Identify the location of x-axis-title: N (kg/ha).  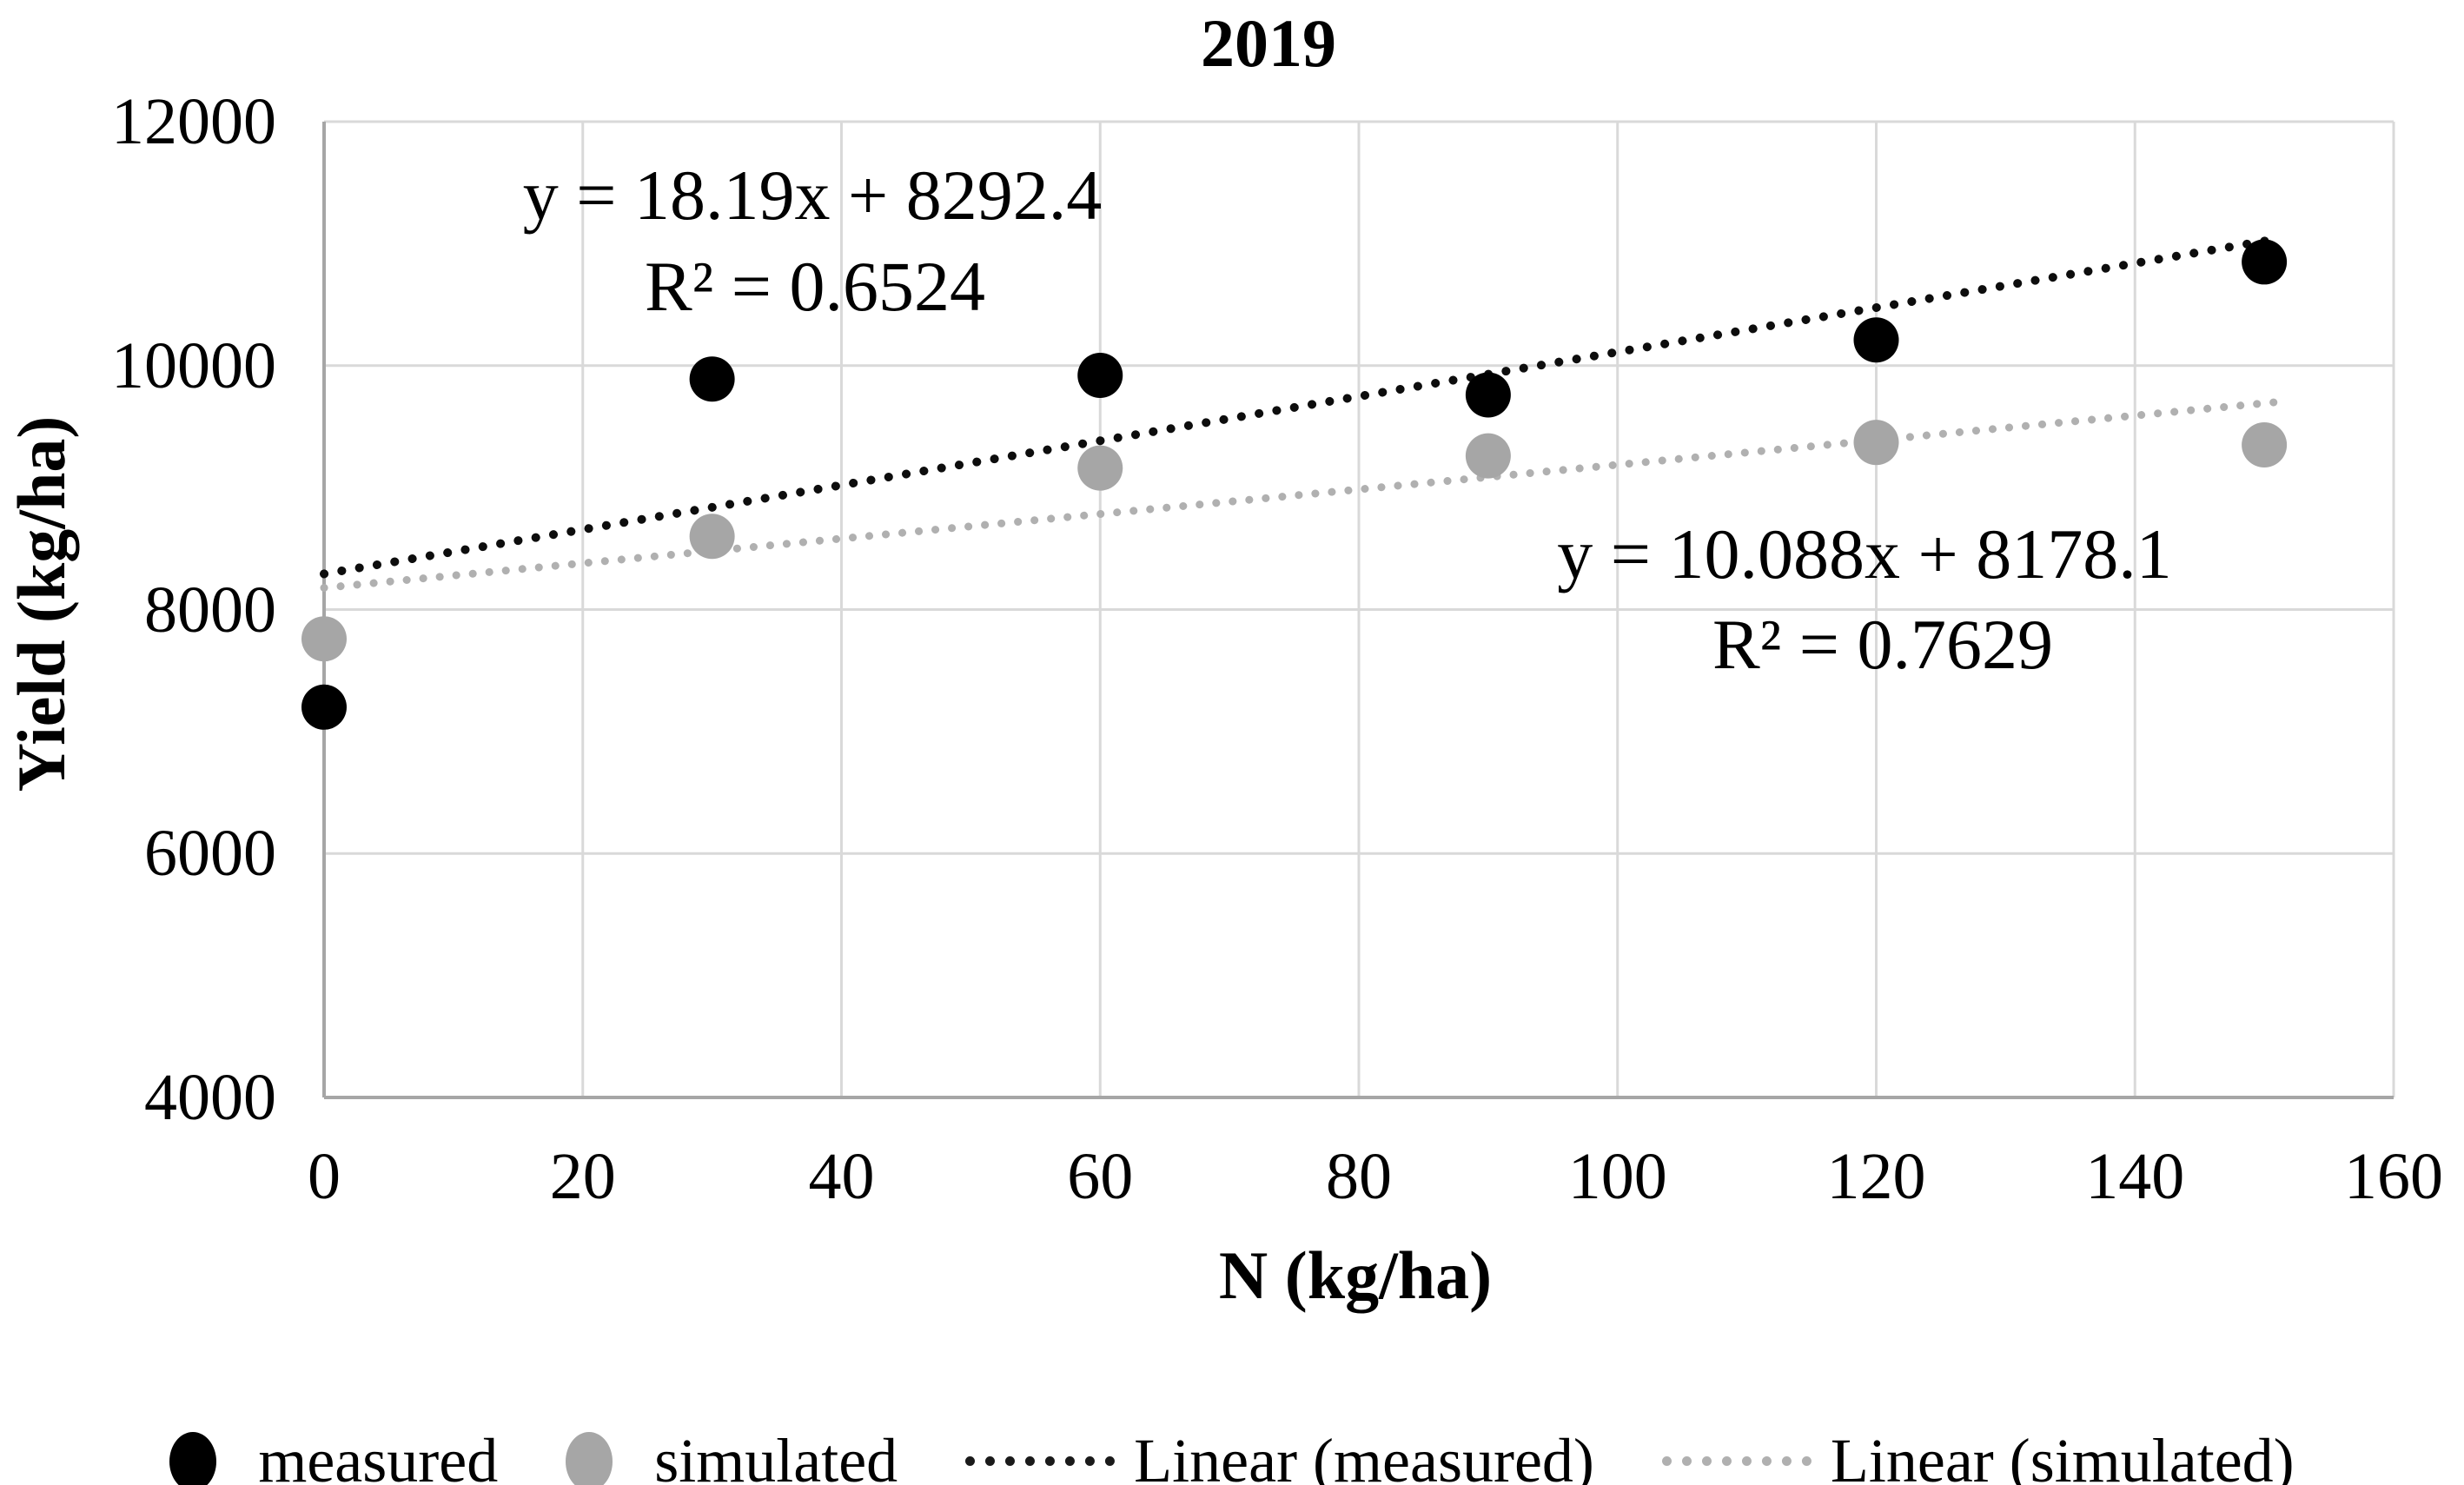
(1355, 1275).